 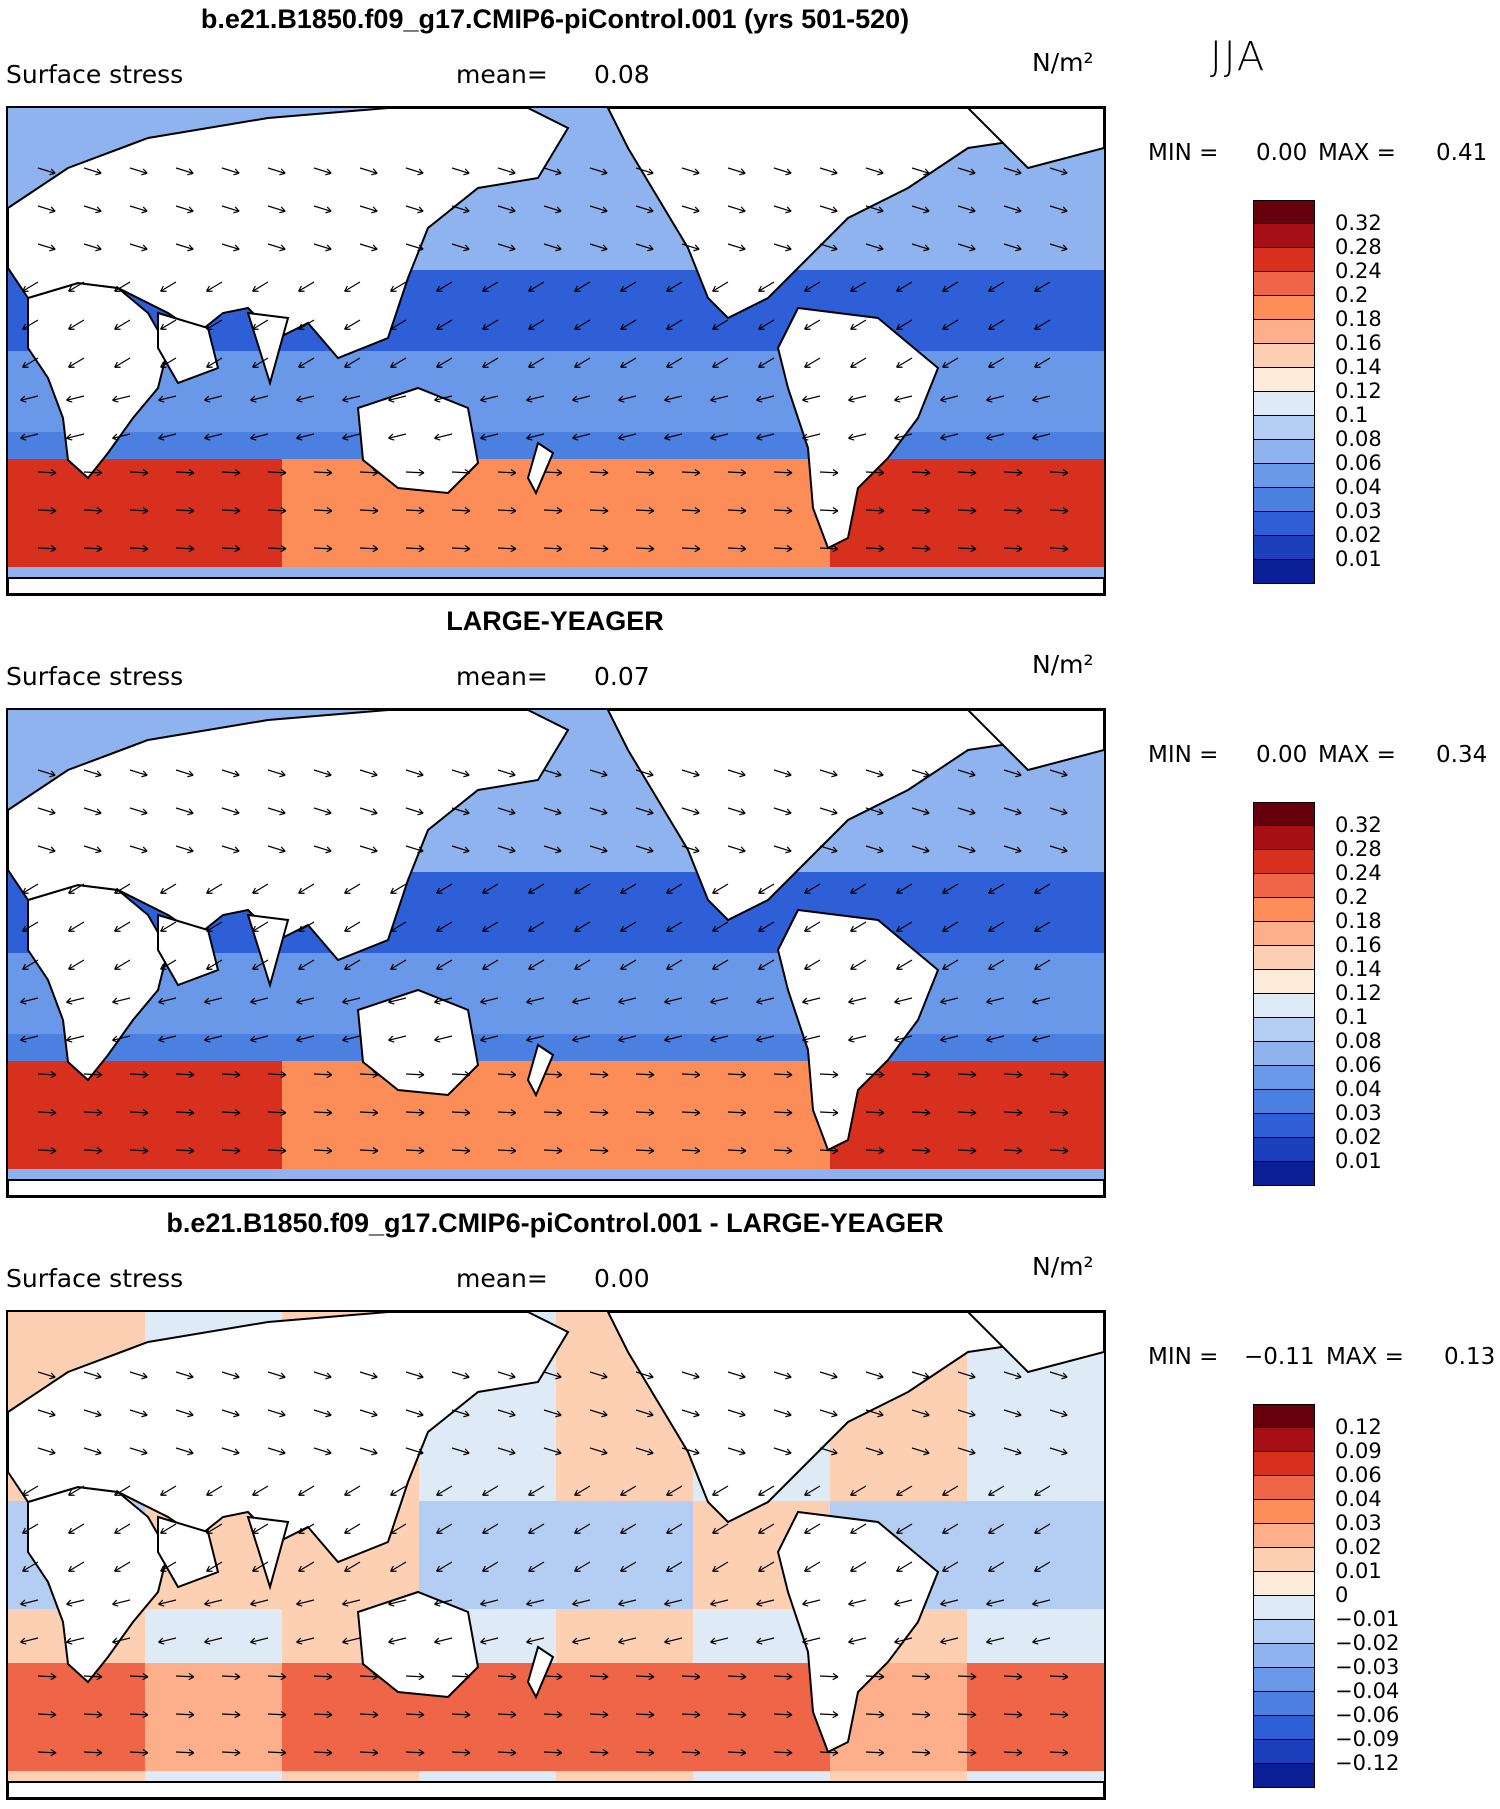 What do you see at coordinates (1358, 1499) in the screenshot?
I see `colorbar-tick-label: 0.04` at bounding box center [1358, 1499].